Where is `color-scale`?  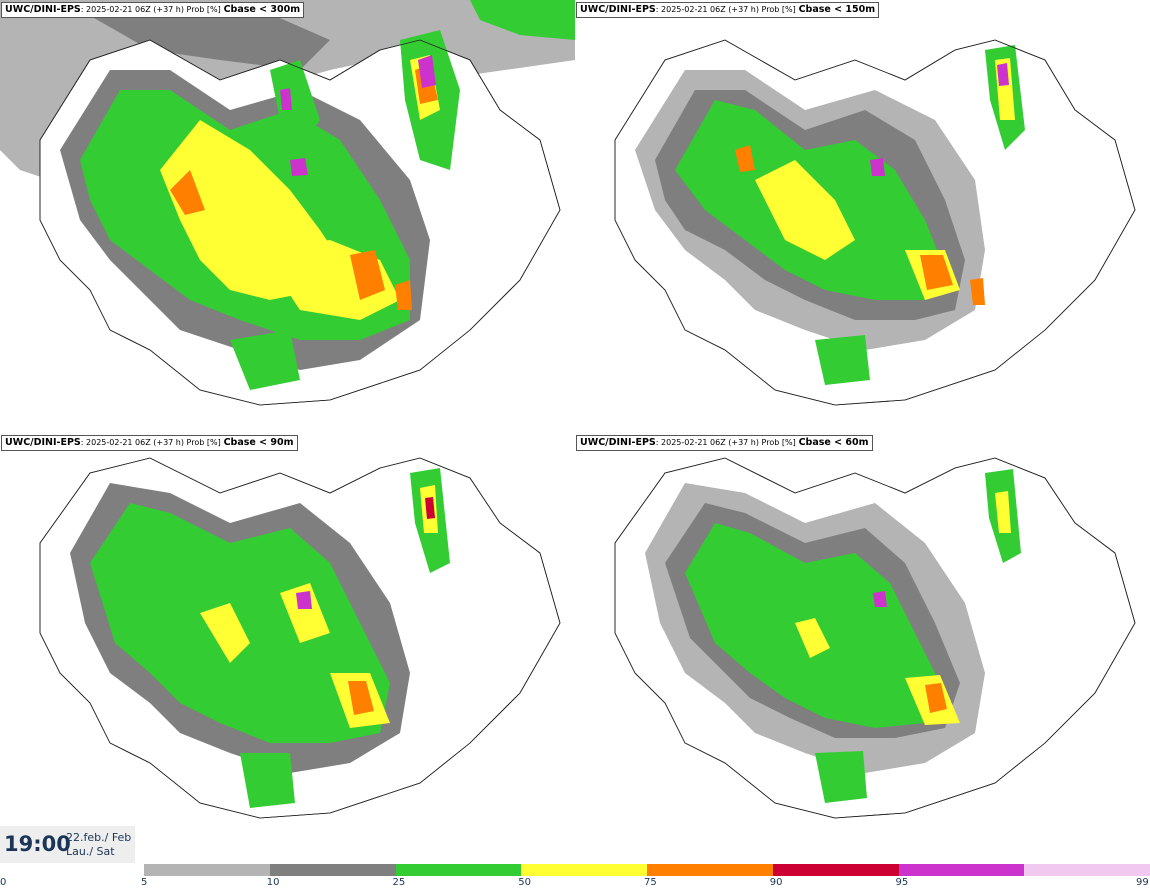 color-scale is located at coordinates (647, 870).